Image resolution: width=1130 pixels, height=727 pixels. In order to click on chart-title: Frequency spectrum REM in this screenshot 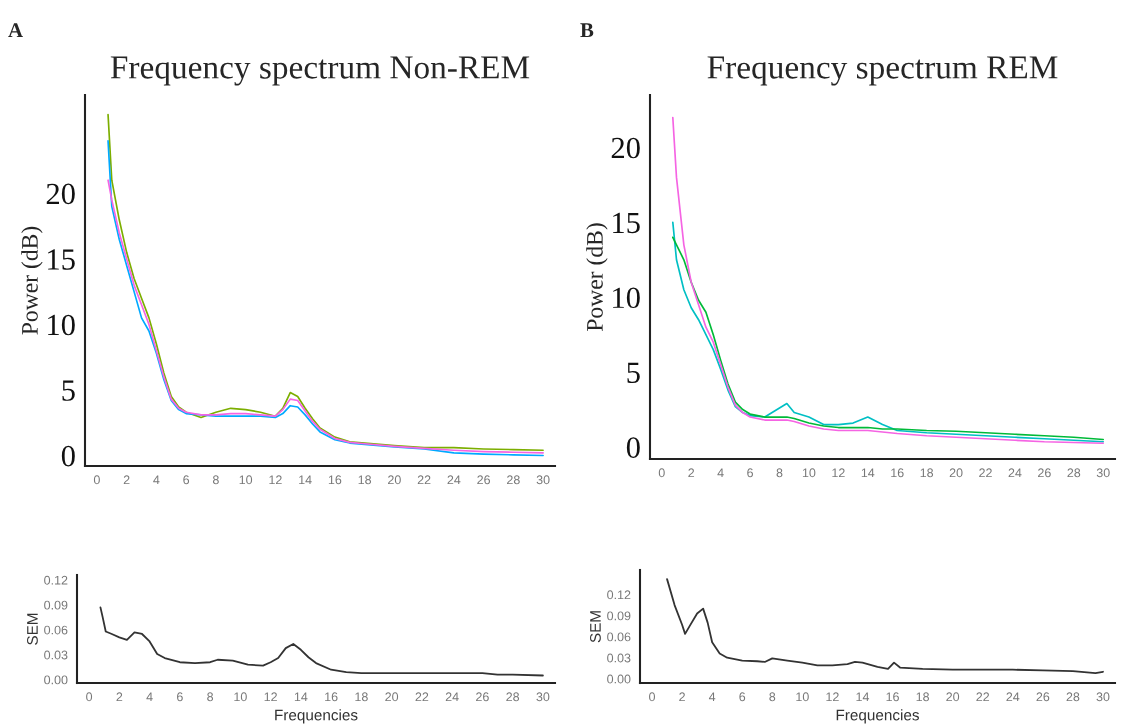, I will do `click(882, 71)`.